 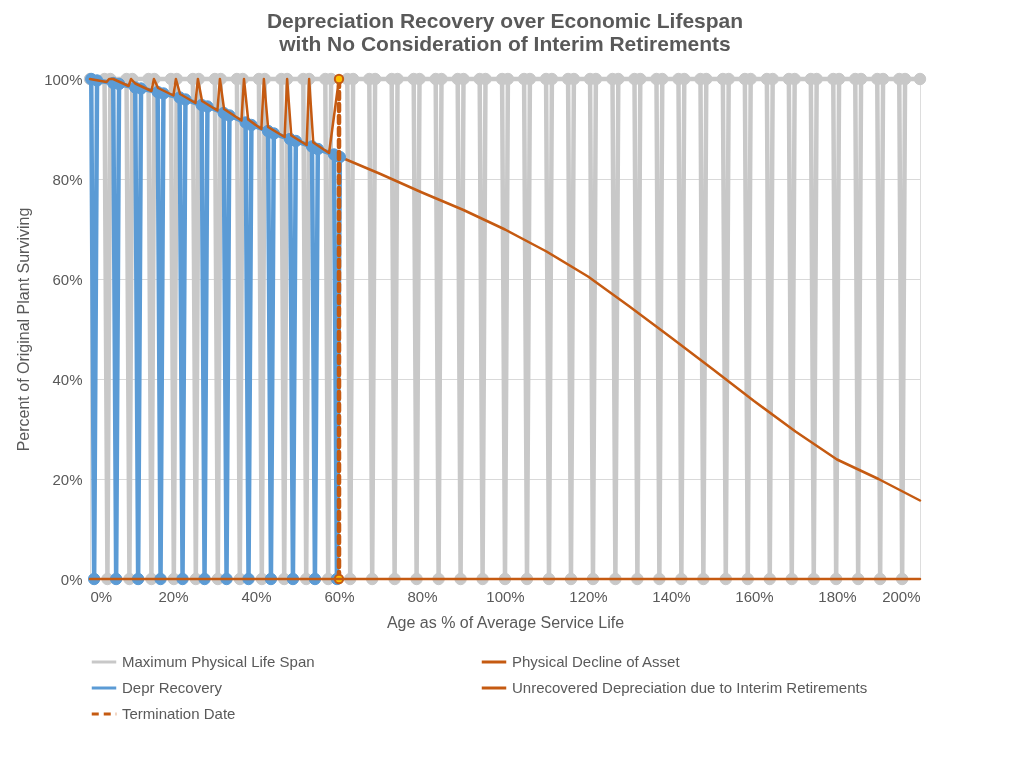 I want to click on y-tick-label: 40%, so click(x=67, y=379).